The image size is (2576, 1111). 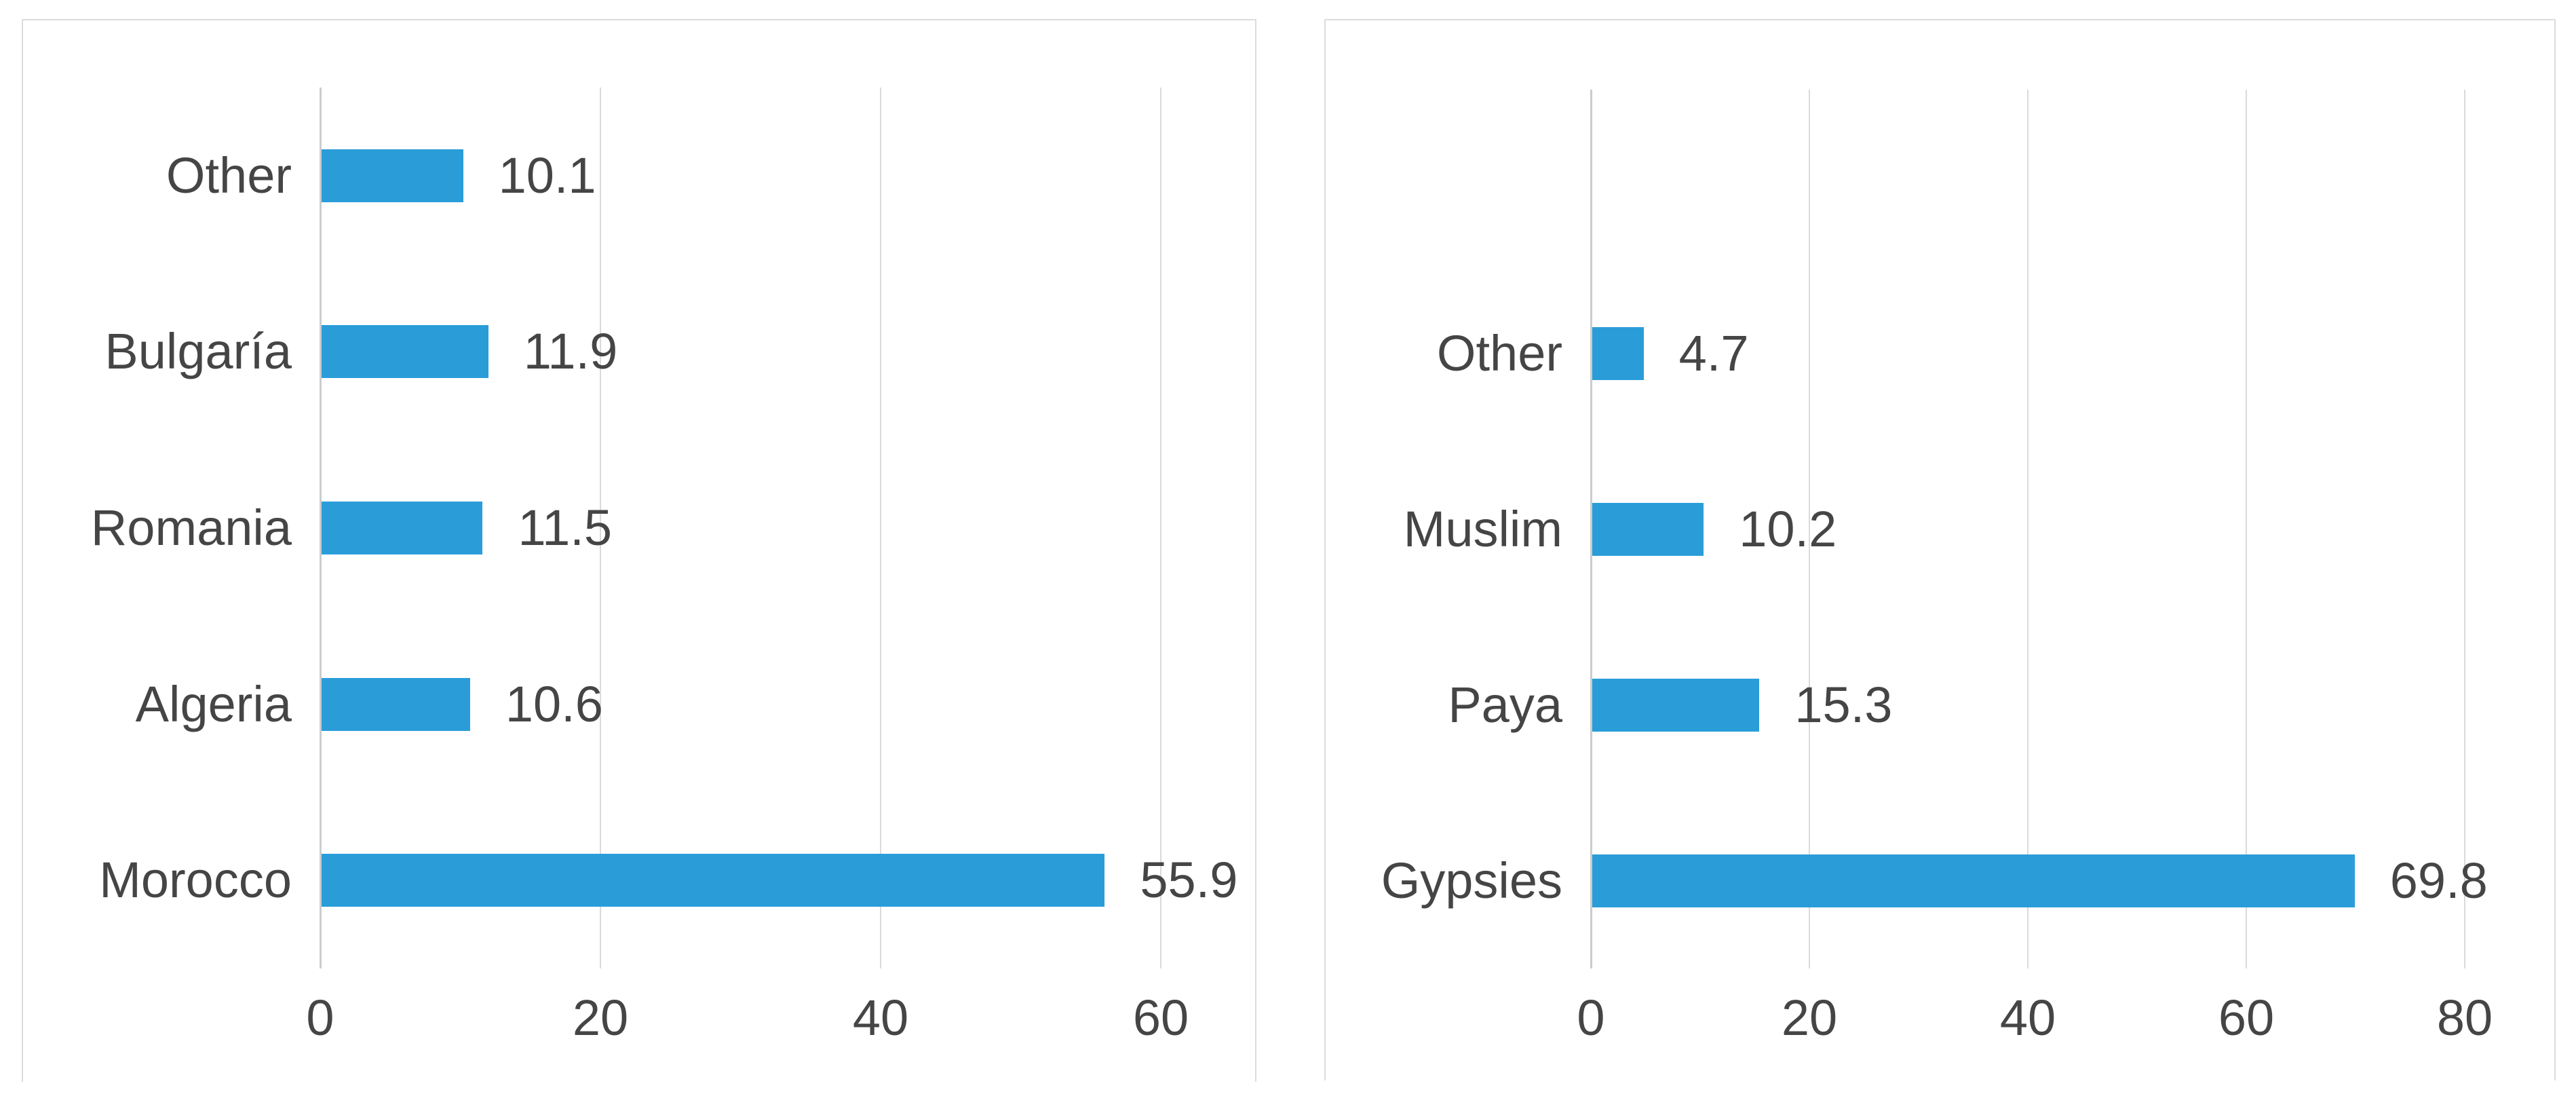 I want to click on bar-value-label: 11.5, so click(x=565, y=528).